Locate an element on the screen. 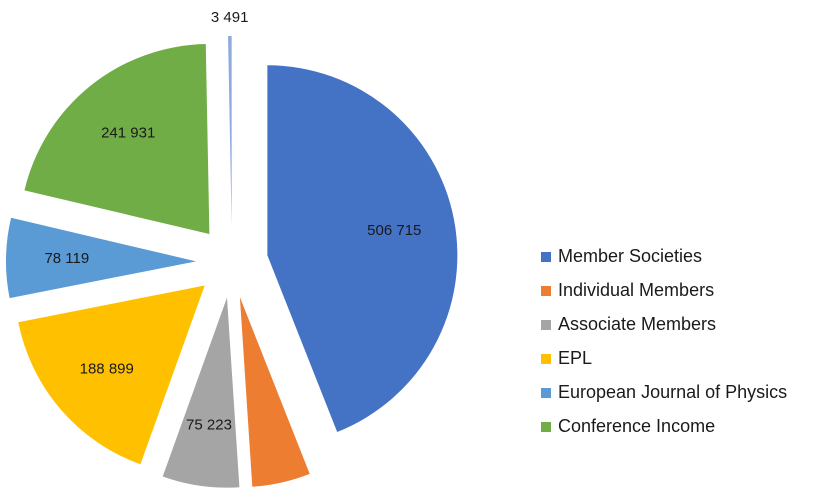 Image resolution: width=828 pixels, height=499 pixels. legend-label: Conference Income is located at coordinates (636, 426).